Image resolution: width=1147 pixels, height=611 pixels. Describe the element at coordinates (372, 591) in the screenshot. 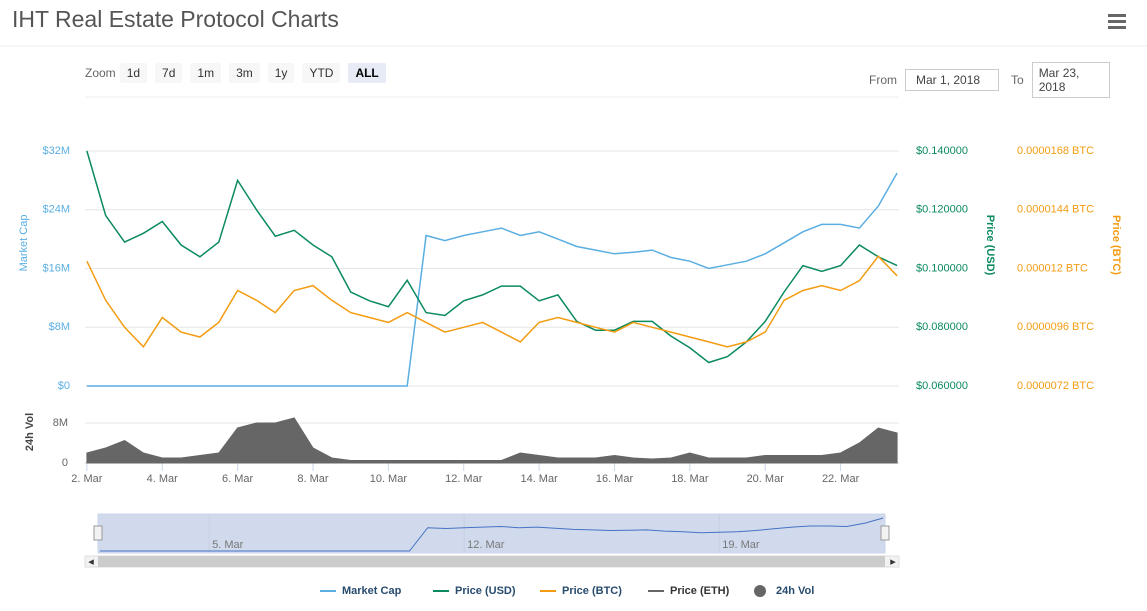

I see `legend-label: Market Cap` at that location.